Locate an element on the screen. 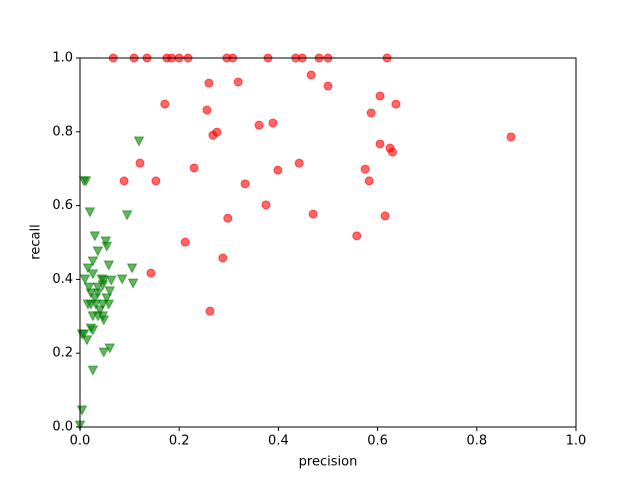  x-tick-label: 1.0 is located at coordinates (576, 441).